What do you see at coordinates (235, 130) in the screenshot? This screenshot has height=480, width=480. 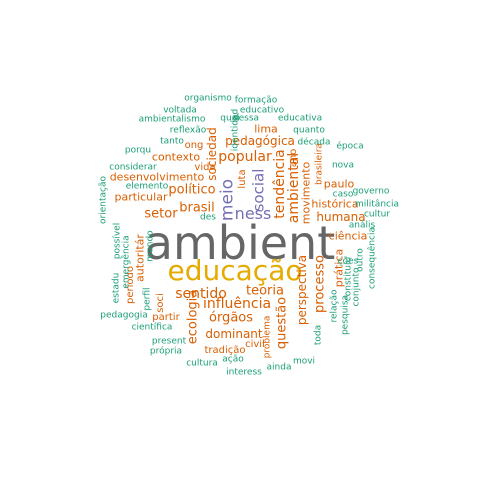 I see `word-identidad: identidad` at bounding box center [235, 130].